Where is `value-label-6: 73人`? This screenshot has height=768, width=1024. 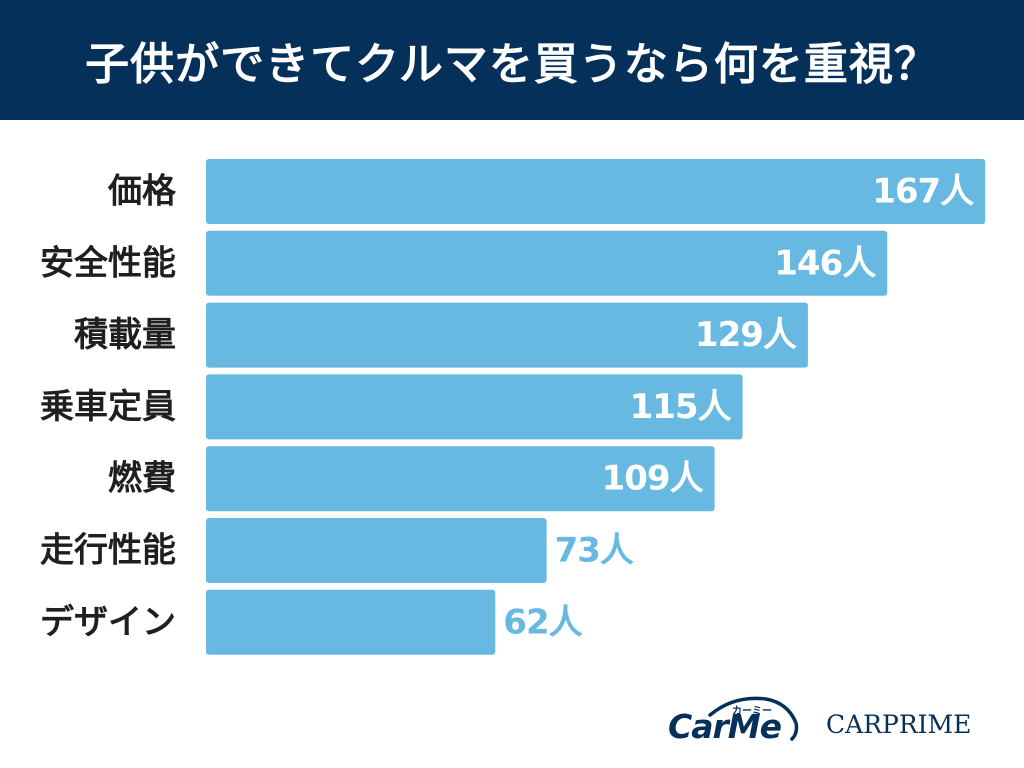 value-label-6: 73人 is located at coordinates (594, 551).